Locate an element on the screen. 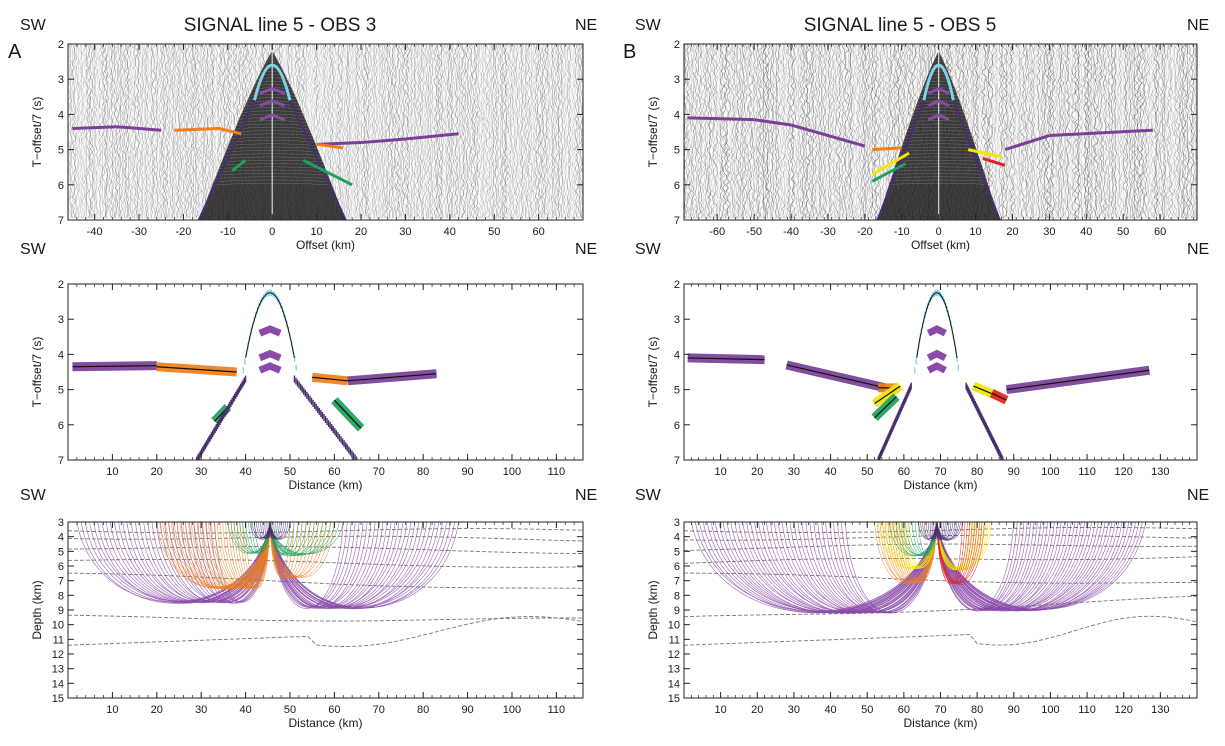 The width and height of the screenshot is (1225, 746). x-tick-label: -30 is located at coordinates (828, 232).